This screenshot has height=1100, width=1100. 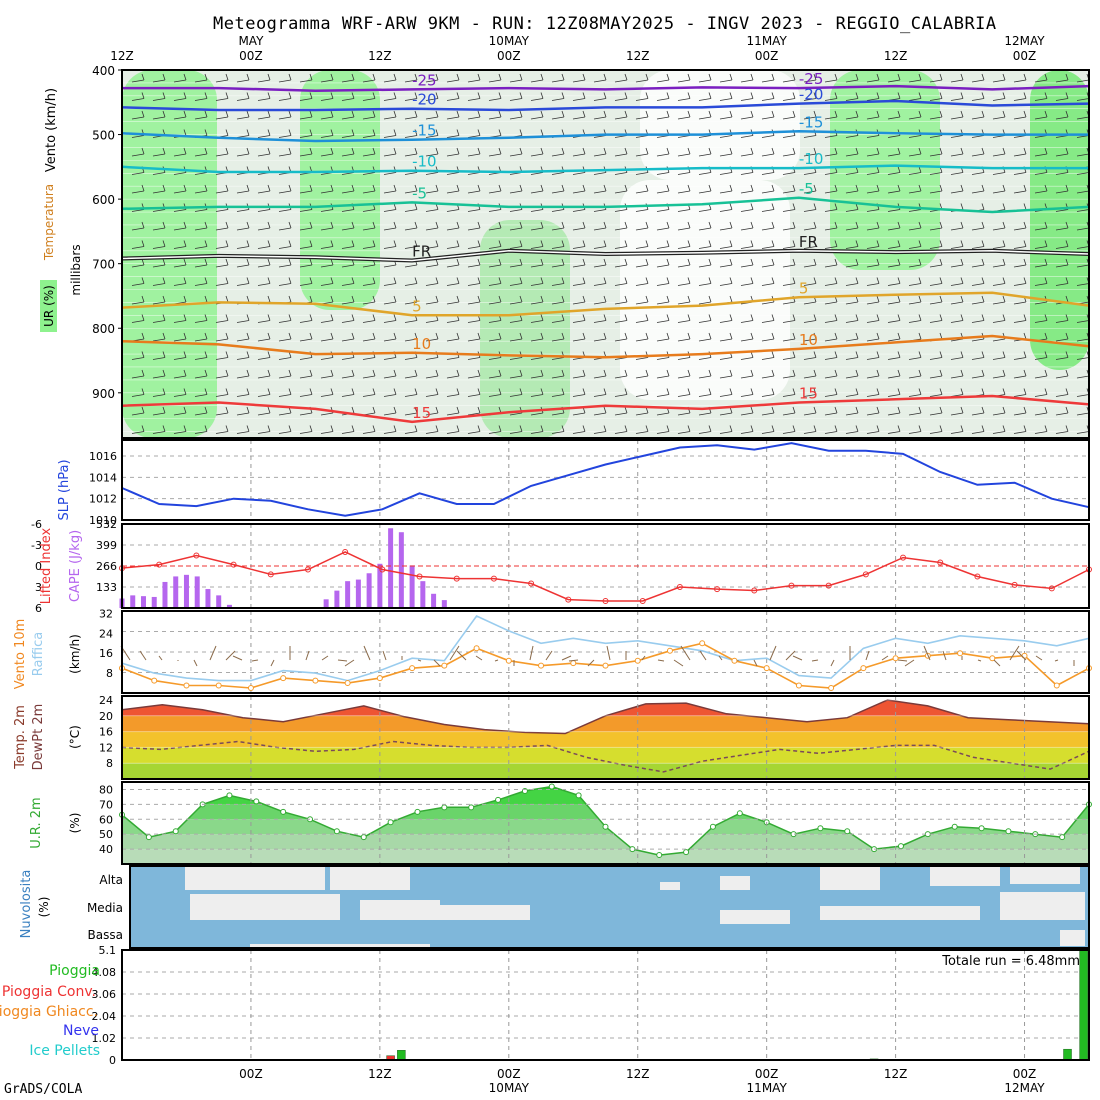 What do you see at coordinates (605, 842) in the screenshot?
I see `rh-band` at bounding box center [605, 842].